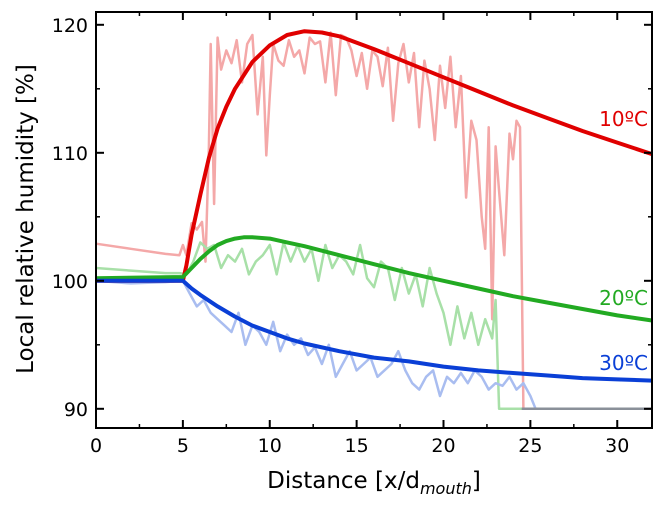 The width and height of the screenshot is (664, 505). Describe the element at coordinates (343, 481) in the screenshot. I see `x-axis-label-main: Distance [x/d` at that location.